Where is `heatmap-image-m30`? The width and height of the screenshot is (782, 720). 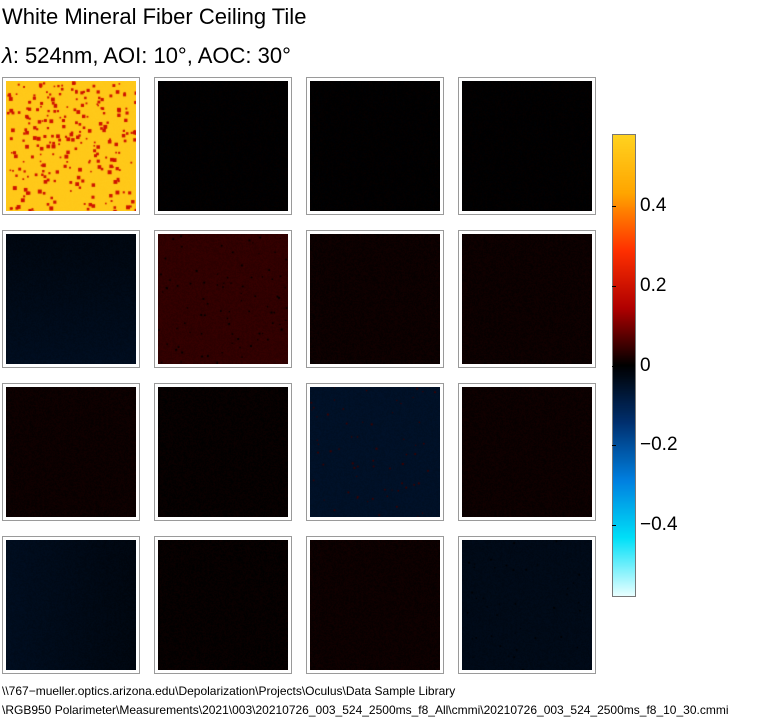 heatmap-image-m30 is located at coordinates (71, 605).